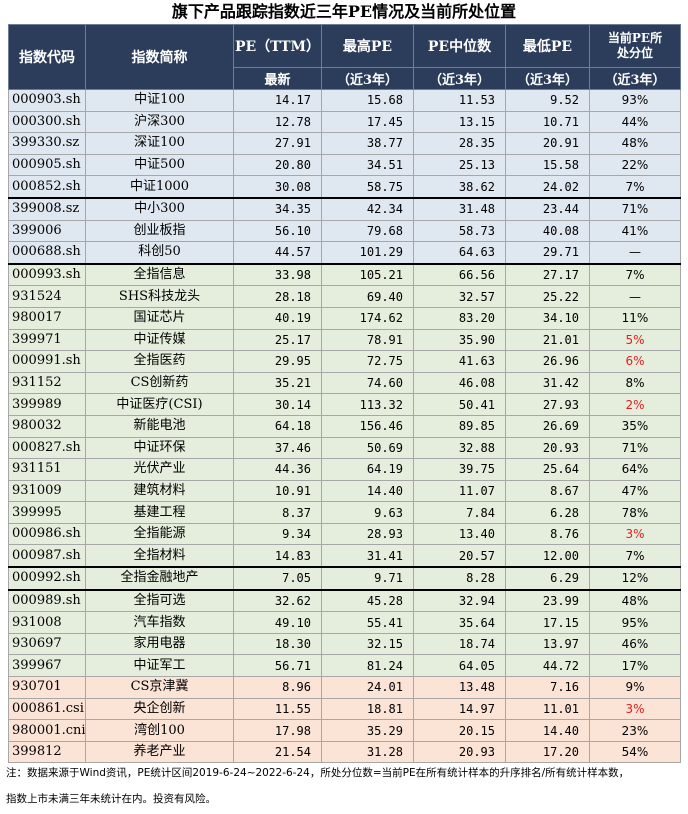  I want to click on cell-pe-ttm: 14.83, so click(277, 556).